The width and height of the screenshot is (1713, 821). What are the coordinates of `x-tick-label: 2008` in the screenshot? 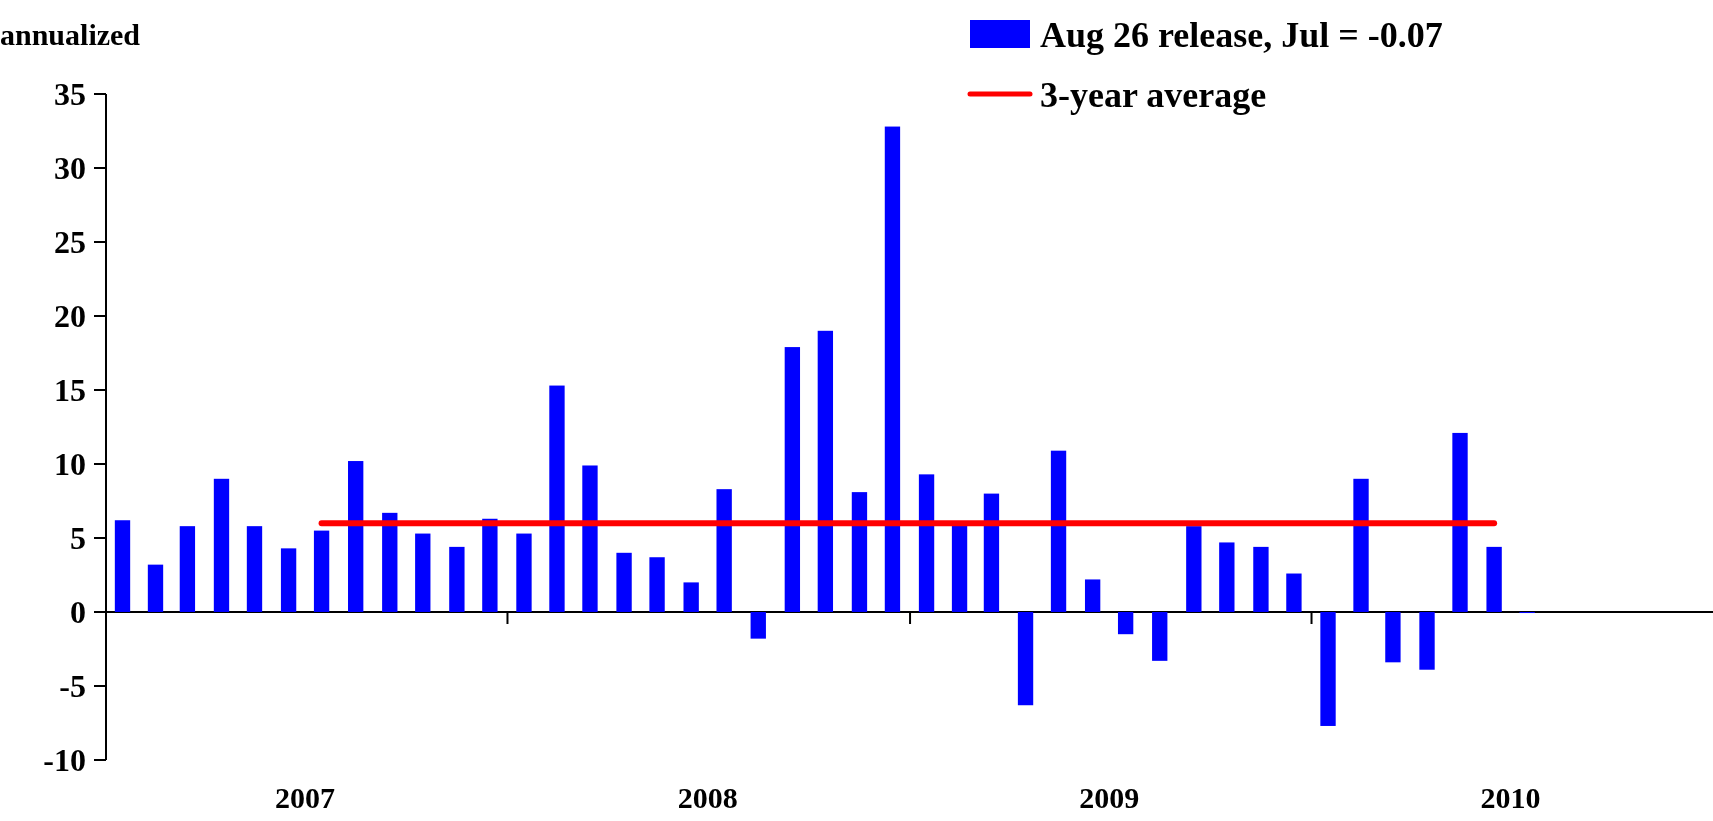 It's located at (707, 797).